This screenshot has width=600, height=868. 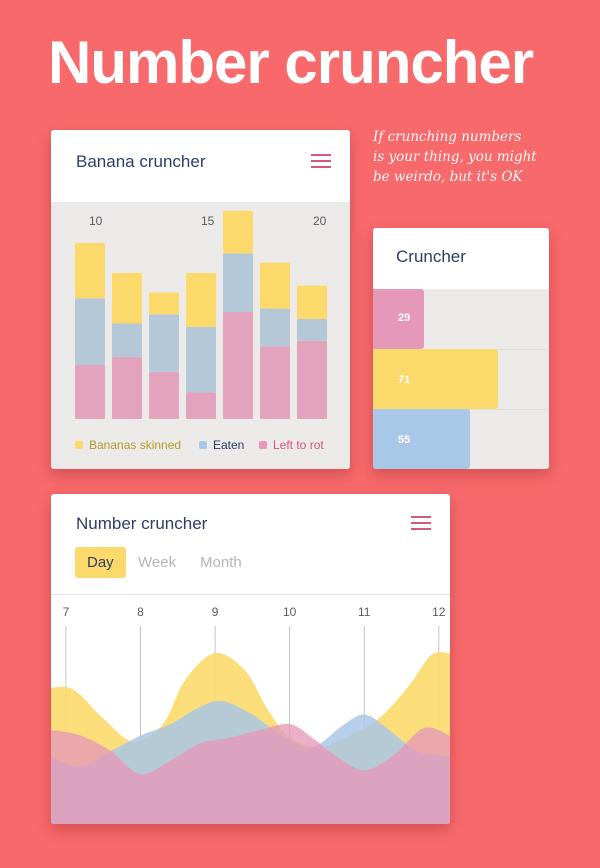 What do you see at coordinates (250, 773) in the screenshot?
I see `area-series` at bounding box center [250, 773].